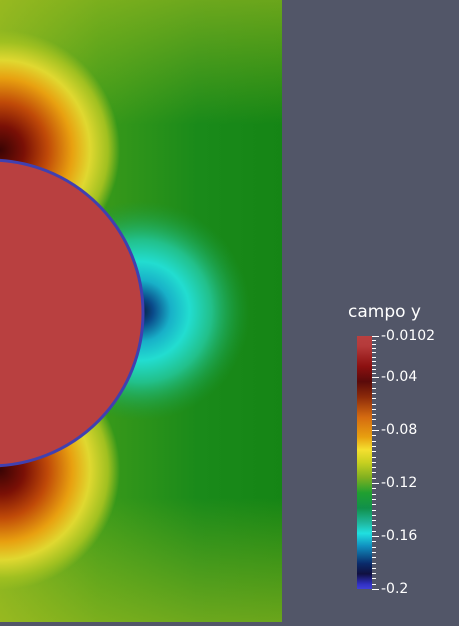 This screenshot has height=626, width=459. I want to click on colorbar-tick-label: -0.2, so click(395, 589).